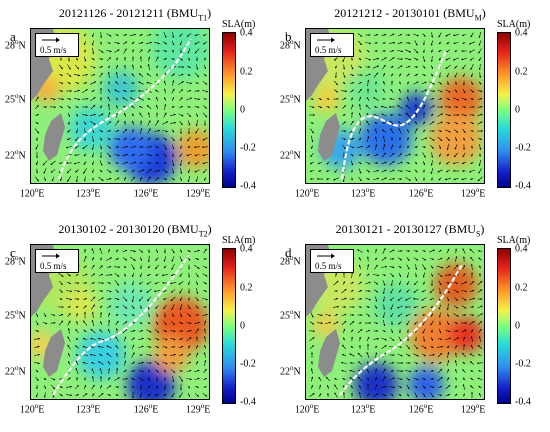 This screenshot has width=550, height=432. I want to click on panel-title-close: ), so click(209, 13).